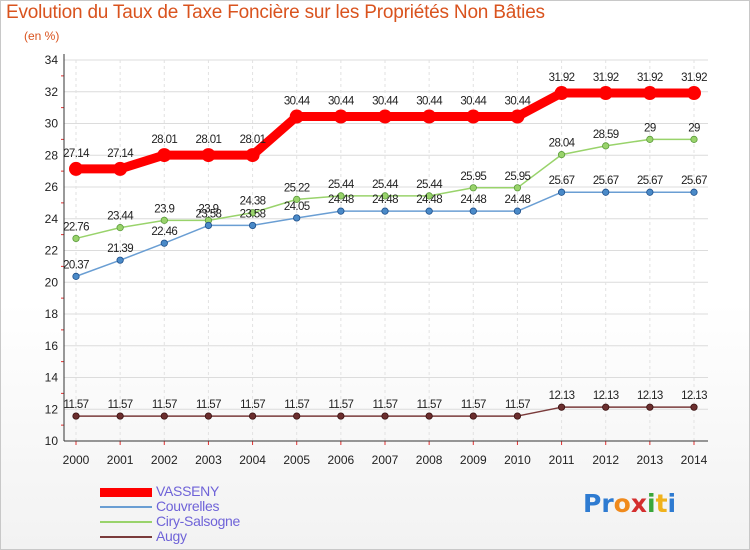  Describe the element at coordinates (164, 460) in the screenshot. I see `x-tick-label: 2002` at that location.